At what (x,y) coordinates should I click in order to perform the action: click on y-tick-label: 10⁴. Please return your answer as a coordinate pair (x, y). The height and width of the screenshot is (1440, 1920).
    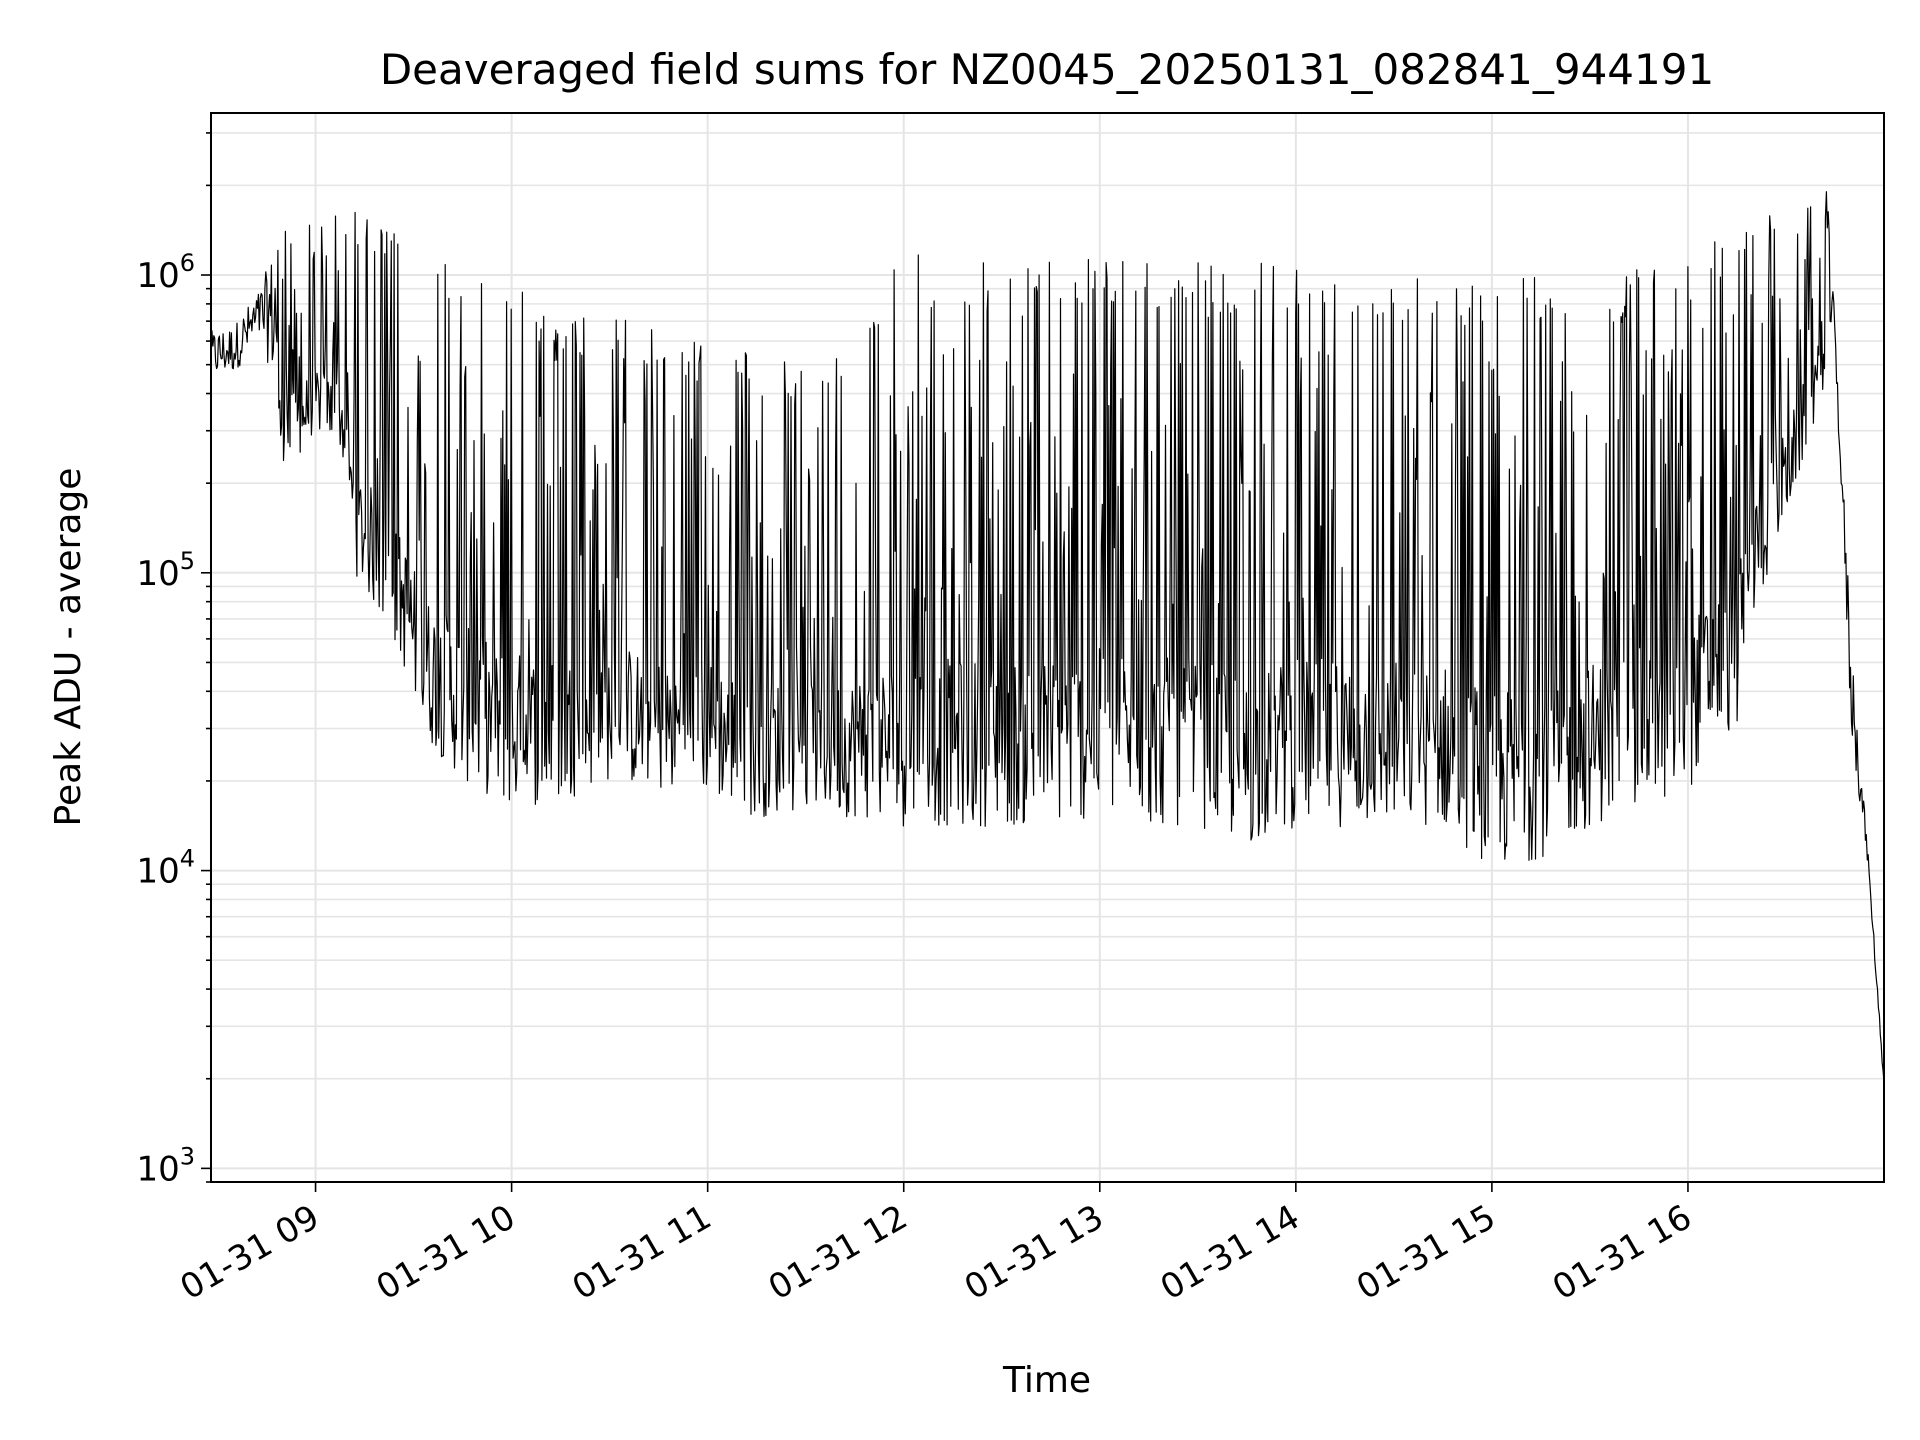
    Looking at the image, I should click on (165, 868).